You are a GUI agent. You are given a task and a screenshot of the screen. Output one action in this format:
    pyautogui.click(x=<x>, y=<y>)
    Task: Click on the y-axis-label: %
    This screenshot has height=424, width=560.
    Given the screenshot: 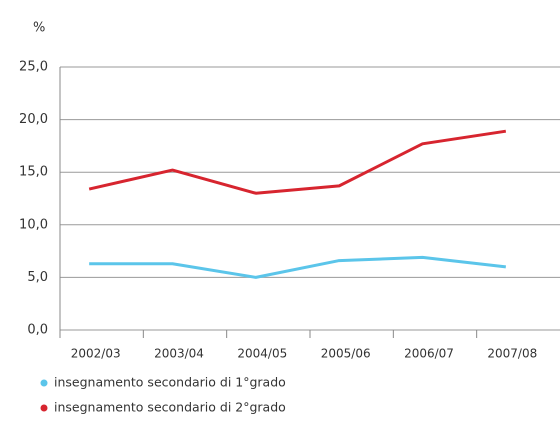 What is the action you would take?
    pyautogui.click(x=39, y=28)
    